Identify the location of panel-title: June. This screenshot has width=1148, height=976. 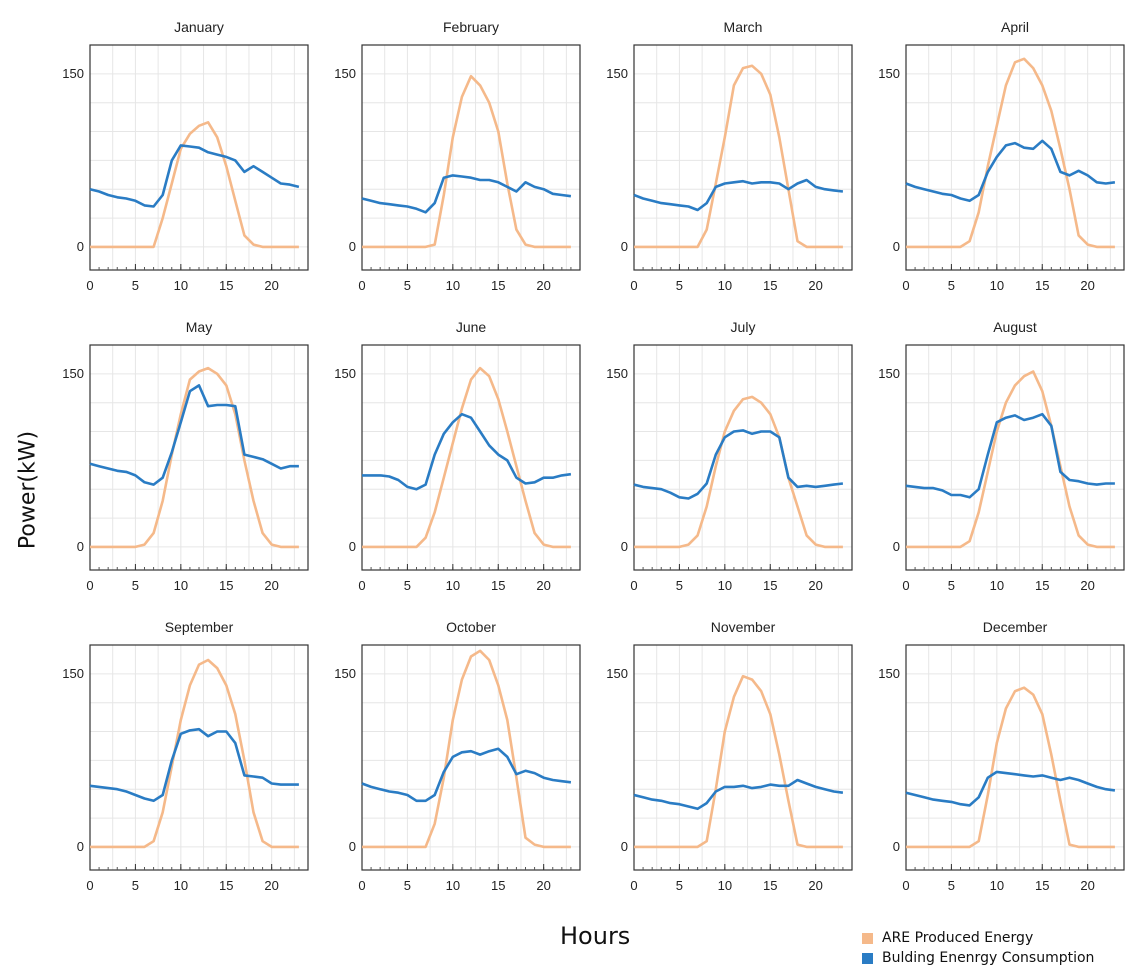
(471, 327).